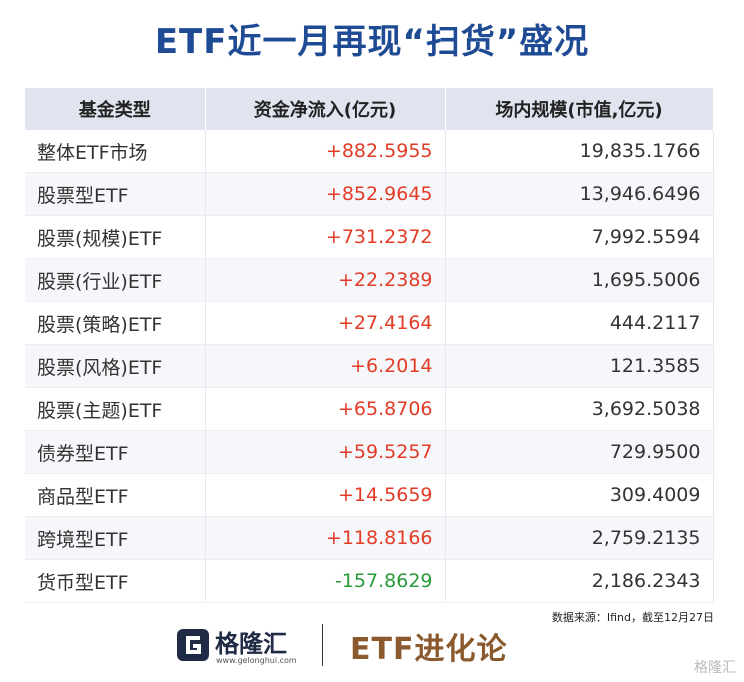  Describe the element at coordinates (251, 644) in the screenshot. I see `logo-name: 格隆汇` at that location.